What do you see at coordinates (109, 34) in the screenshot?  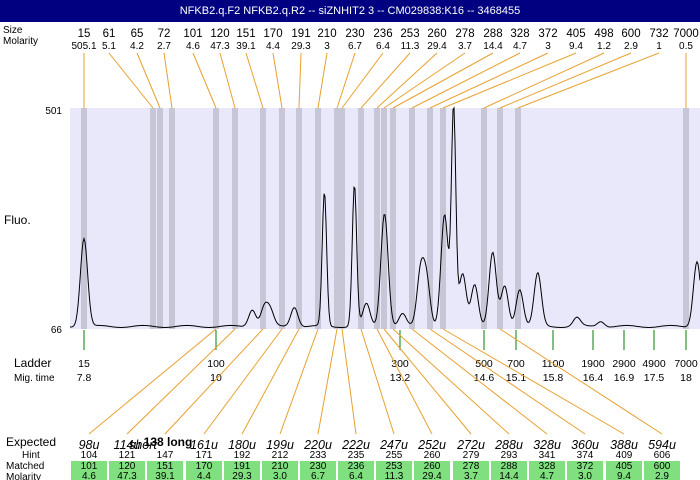 I see `peak-size-label: 61` at bounding box center [109, 34].